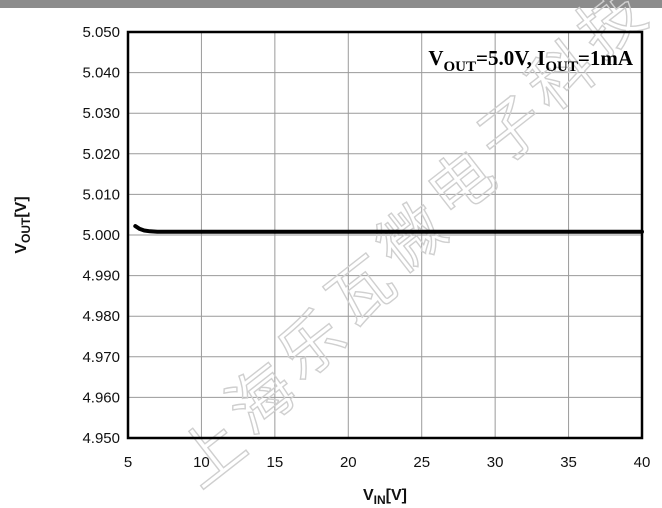 The width and height of the screenshot is (662, 508). I want to click on x-tick-label-30: 30, so click(495, 462).